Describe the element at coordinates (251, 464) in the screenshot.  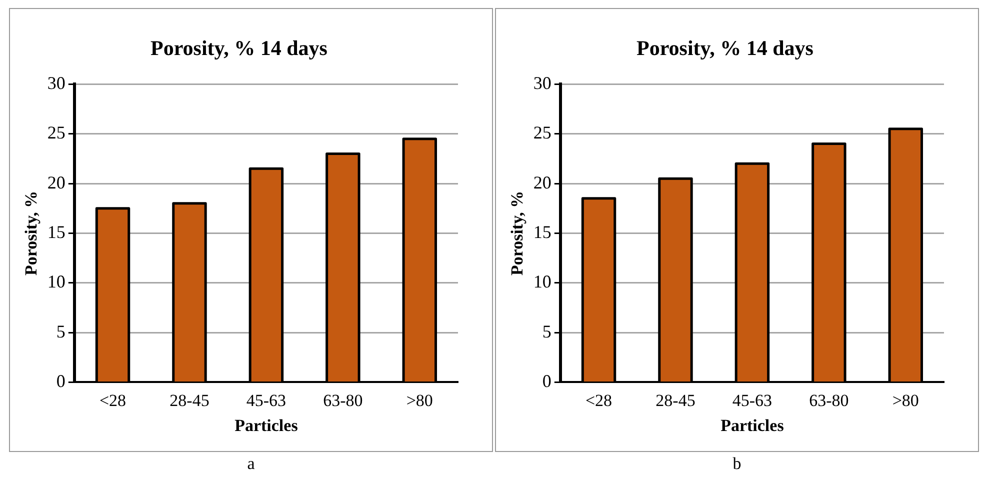
I see `text: a` at that location.